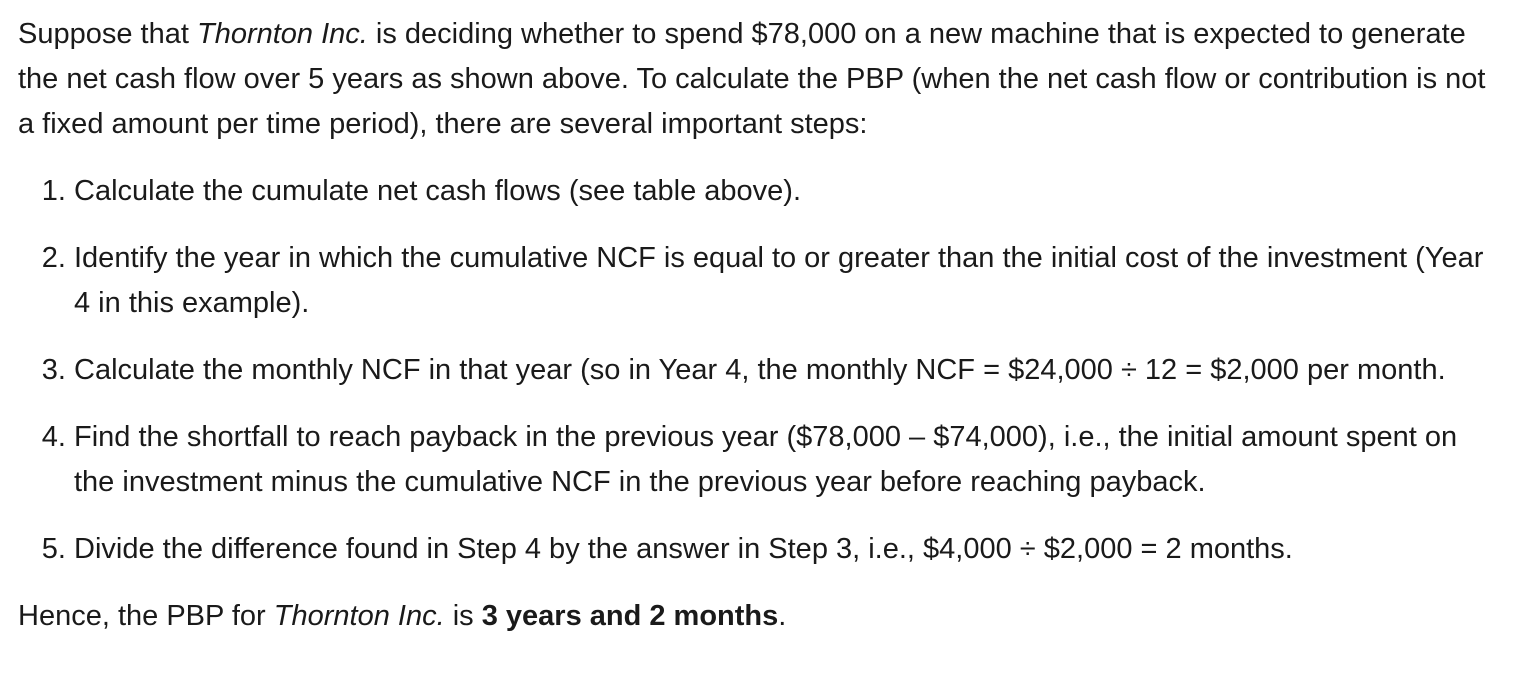 The height and width of the screenshot is (680, 1521). What do you see at coordinates (359, 616) in the screenshot?
I see `conclusion-company-name: Thornton Inc.` at bounding box center [359, 616].